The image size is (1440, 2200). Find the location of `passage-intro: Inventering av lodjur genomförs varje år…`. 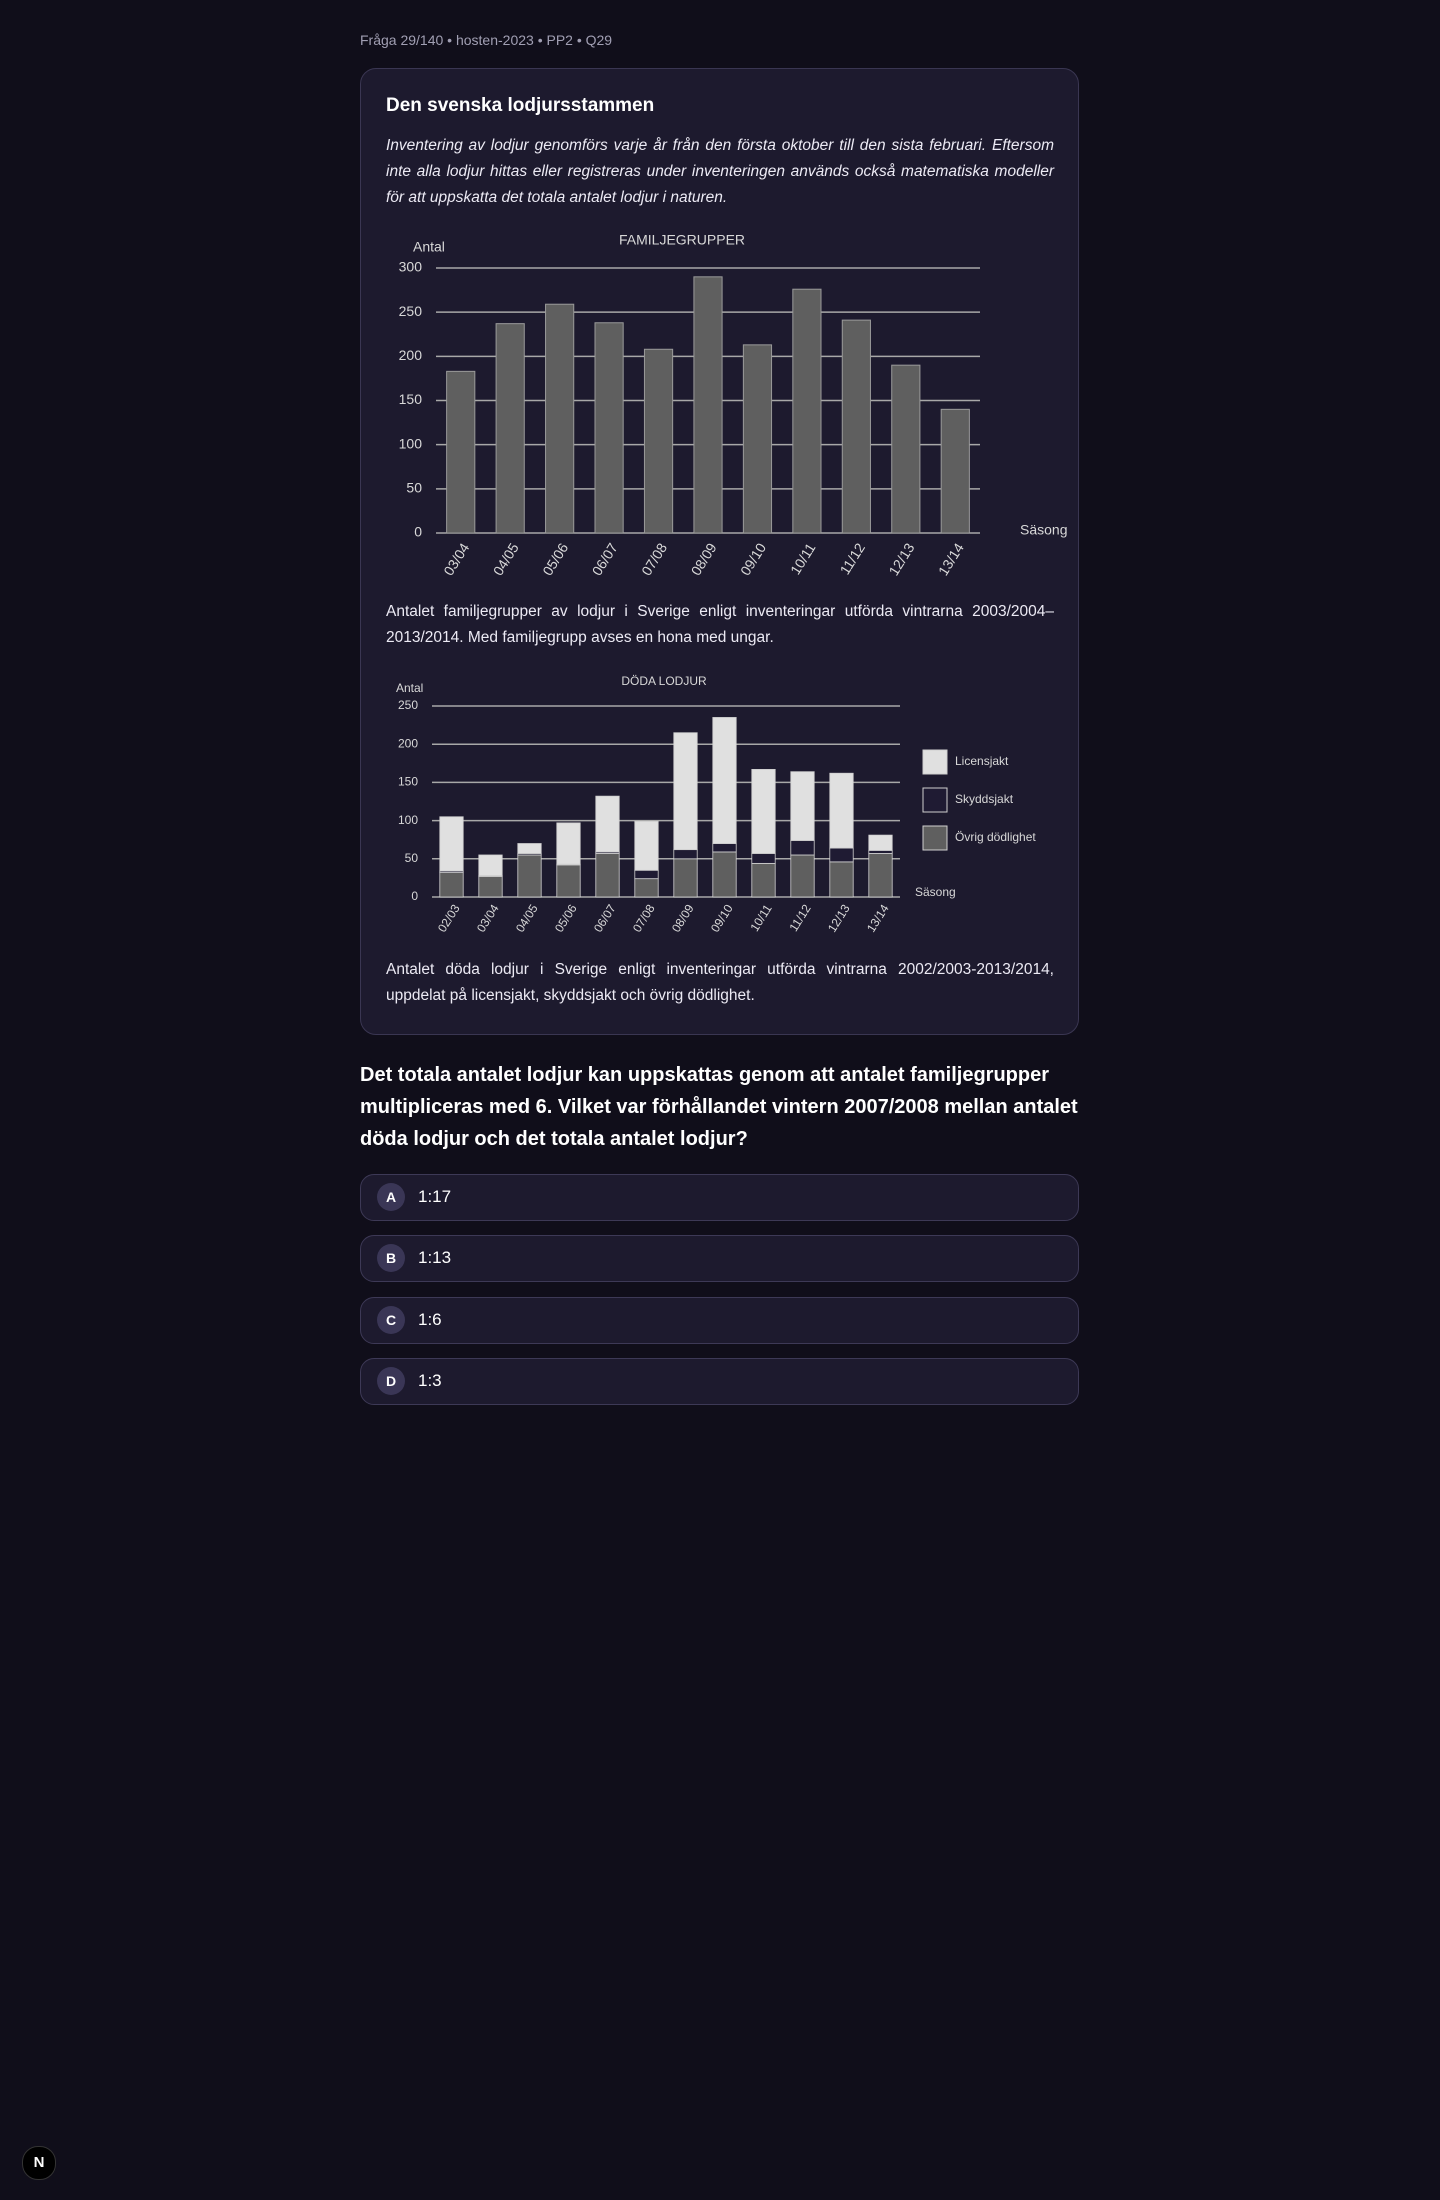

passage-intro: Inventering av lodjur genomförs varje år… is located at coordinates (720, 171).